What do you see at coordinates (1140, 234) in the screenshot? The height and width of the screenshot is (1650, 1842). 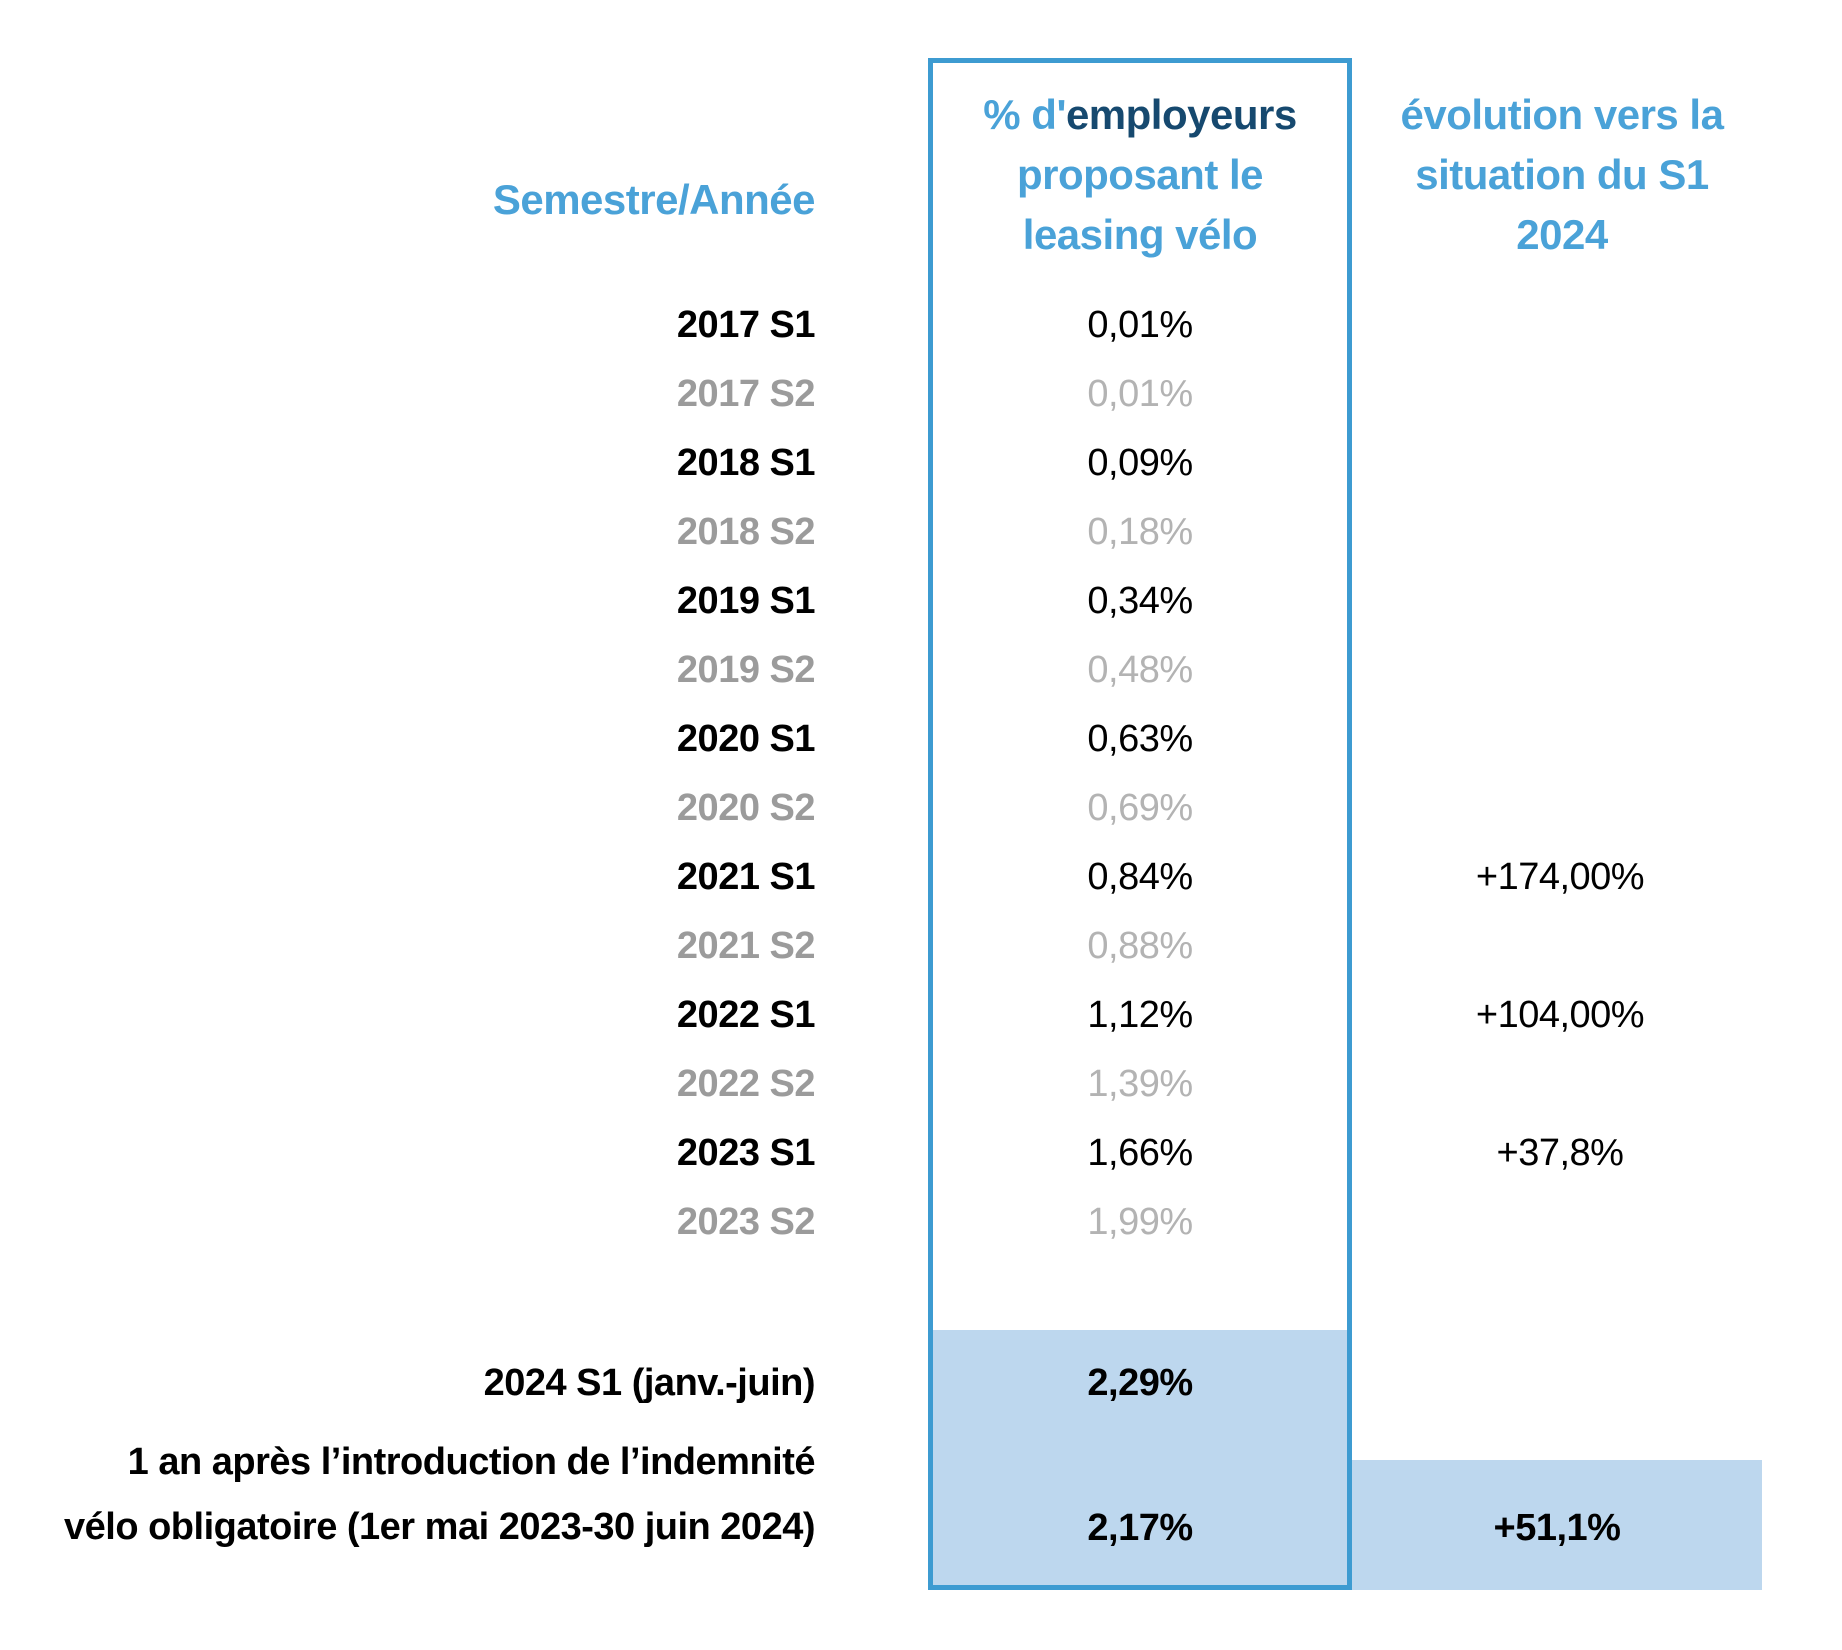 I see `header-share-line3: leasing vélo` at bounding box center [1140, 234].